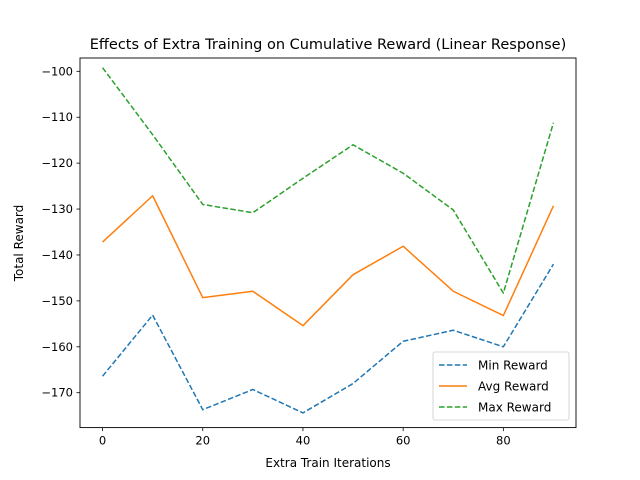 This screenshot has height=480, width=640. Describe the element at coordinates (57, 71) in the screenshot. I see `y-tick-label: −100` at that location.